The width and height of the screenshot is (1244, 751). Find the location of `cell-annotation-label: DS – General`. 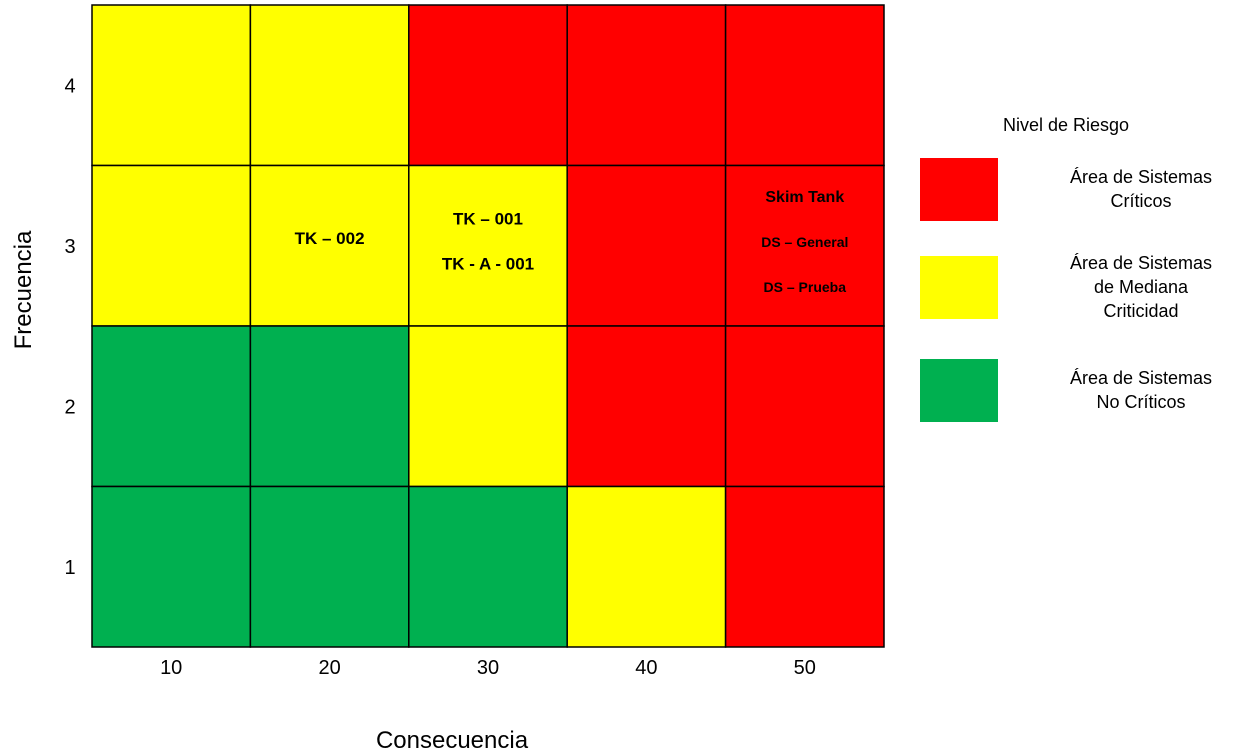

cell-annotation-label: DS – General is located at coordinates (804, 242).